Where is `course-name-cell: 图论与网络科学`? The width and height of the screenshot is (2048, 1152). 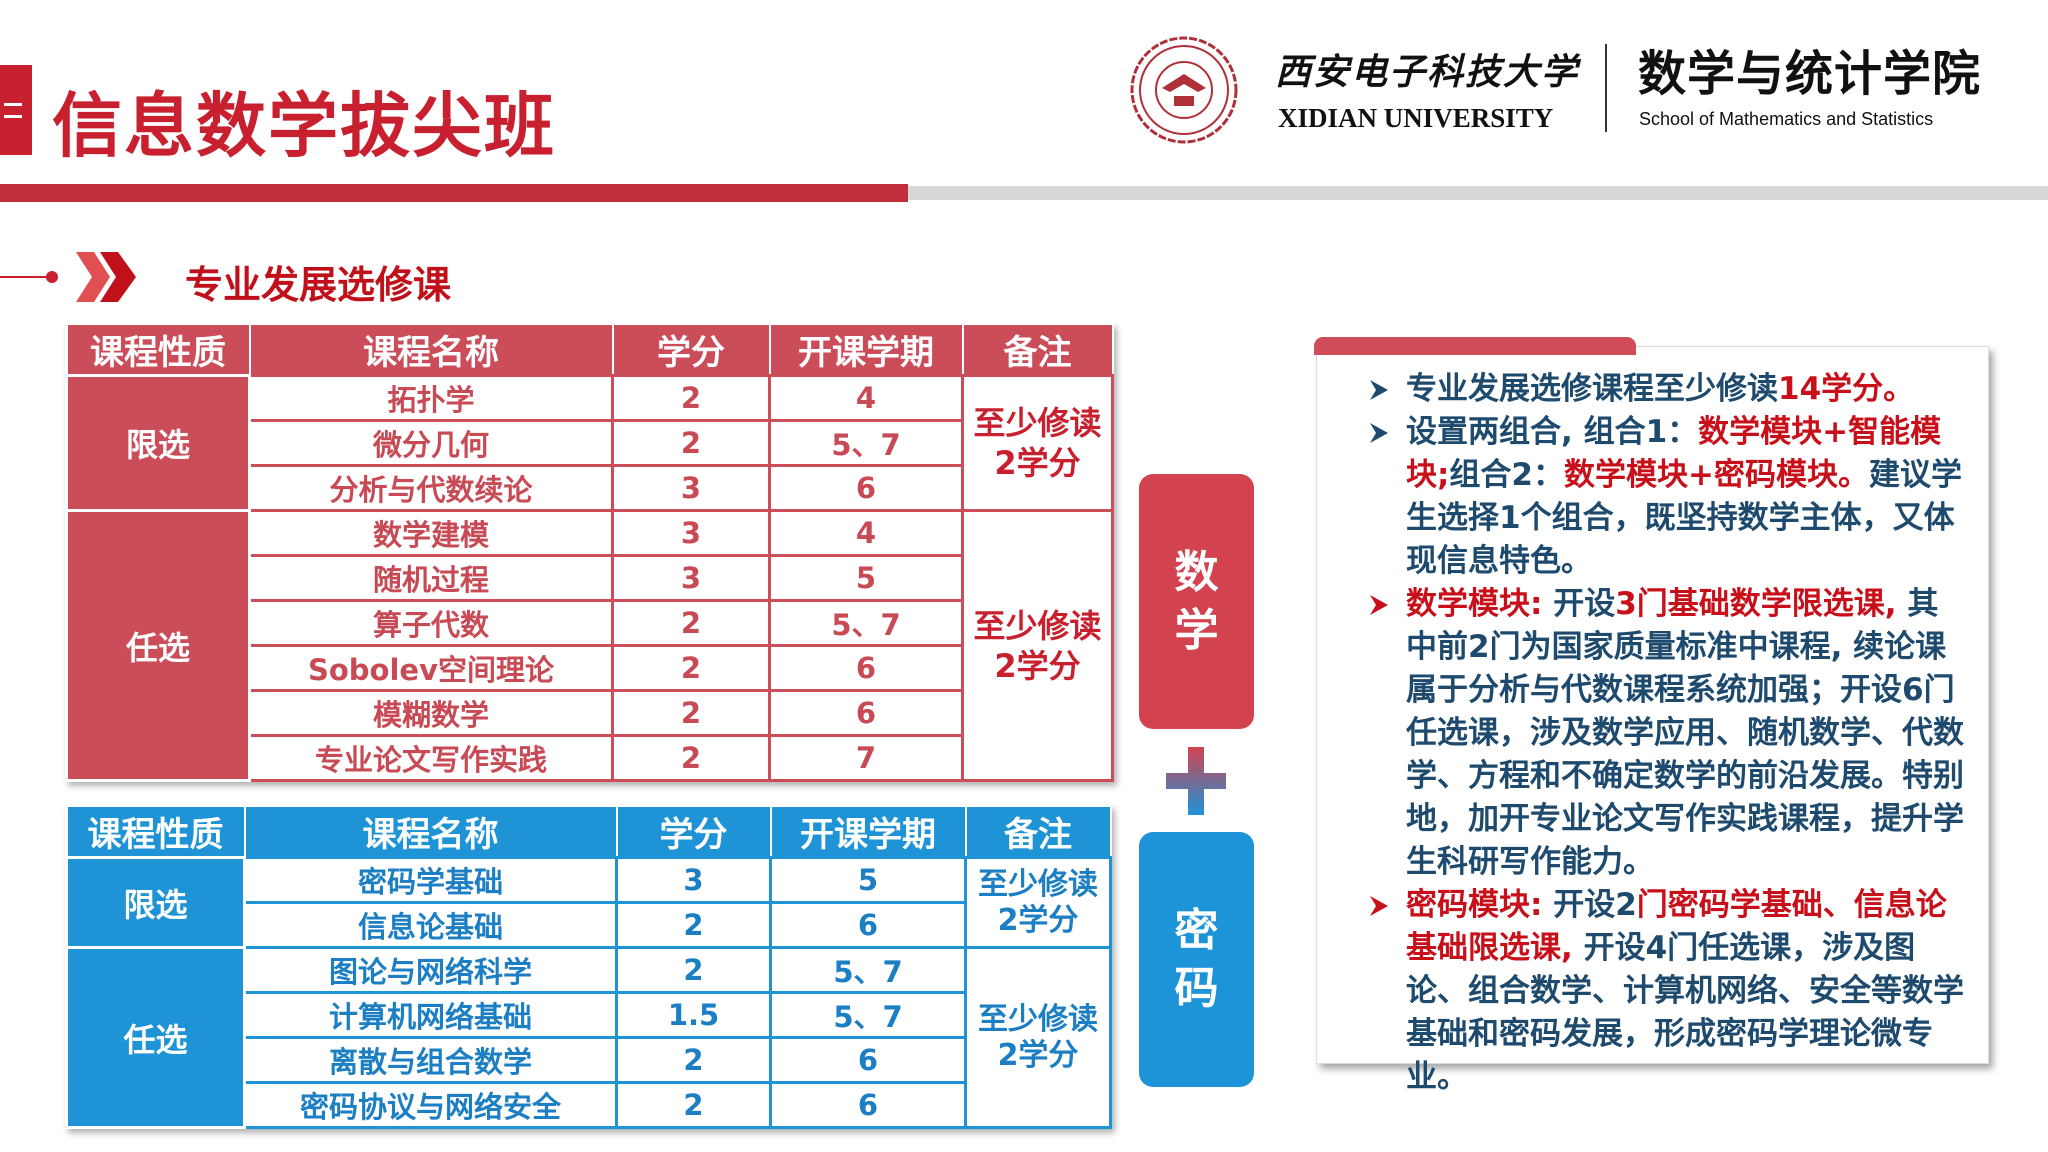
course-name-cell: 图论与网络科学 is located at coordinates (430, 970).